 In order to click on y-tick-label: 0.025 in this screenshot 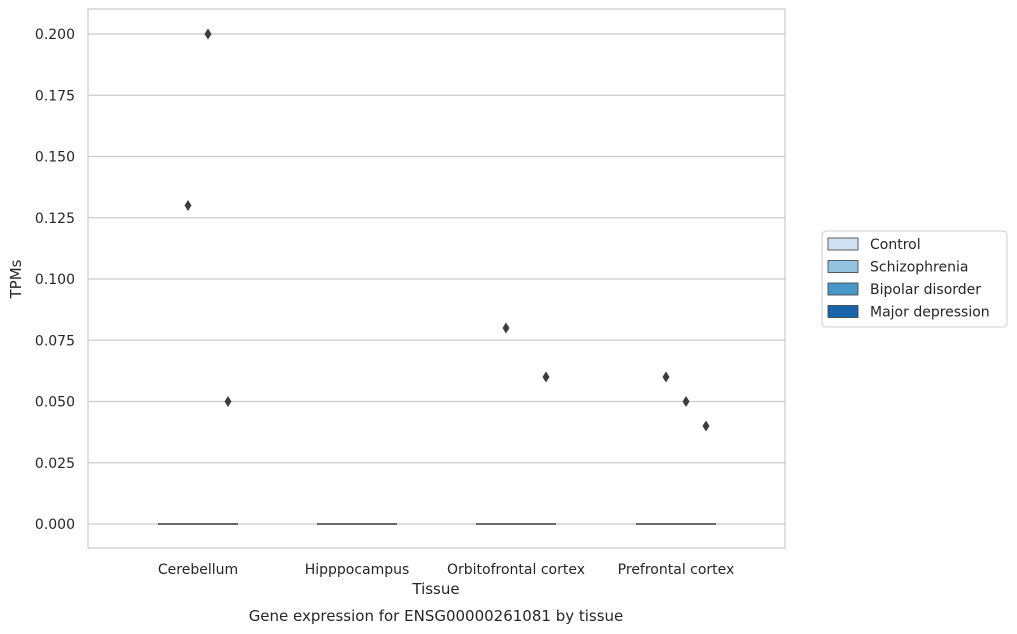, I will do `click(55, 464)`.